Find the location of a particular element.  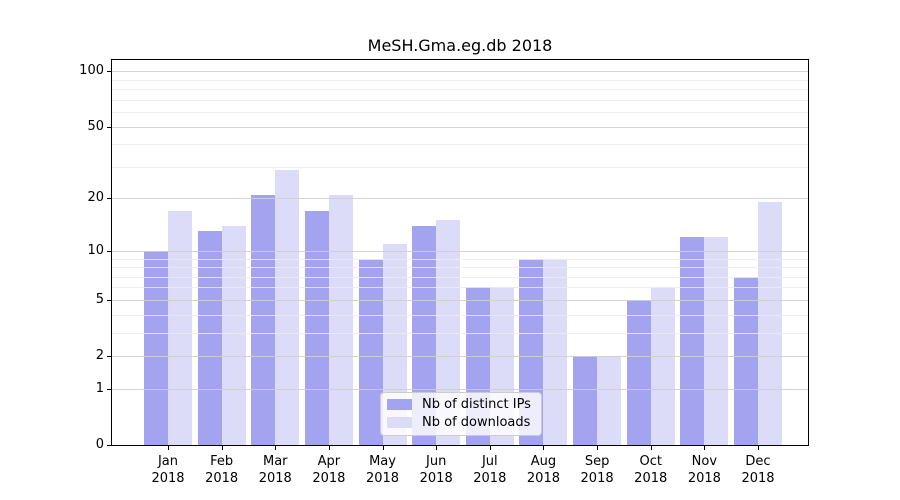

legend-item-downloads: Nb of downloads is located at coordinates (459, 422).